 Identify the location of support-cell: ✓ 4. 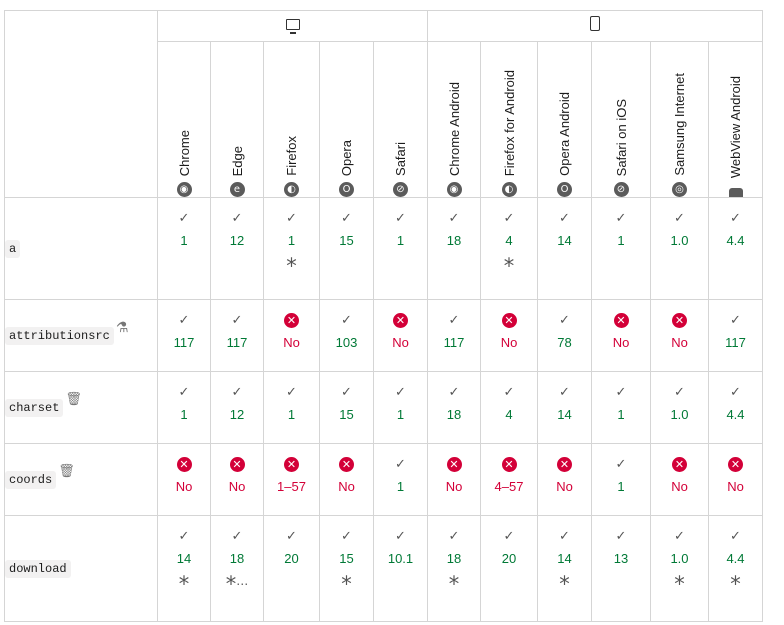
(509, 407).